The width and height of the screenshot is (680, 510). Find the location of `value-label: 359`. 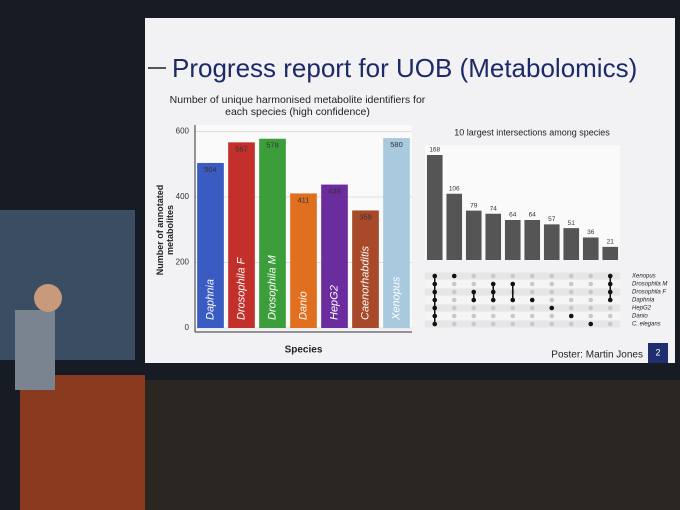

value-label: 359 is located at coordinates (365, 216).